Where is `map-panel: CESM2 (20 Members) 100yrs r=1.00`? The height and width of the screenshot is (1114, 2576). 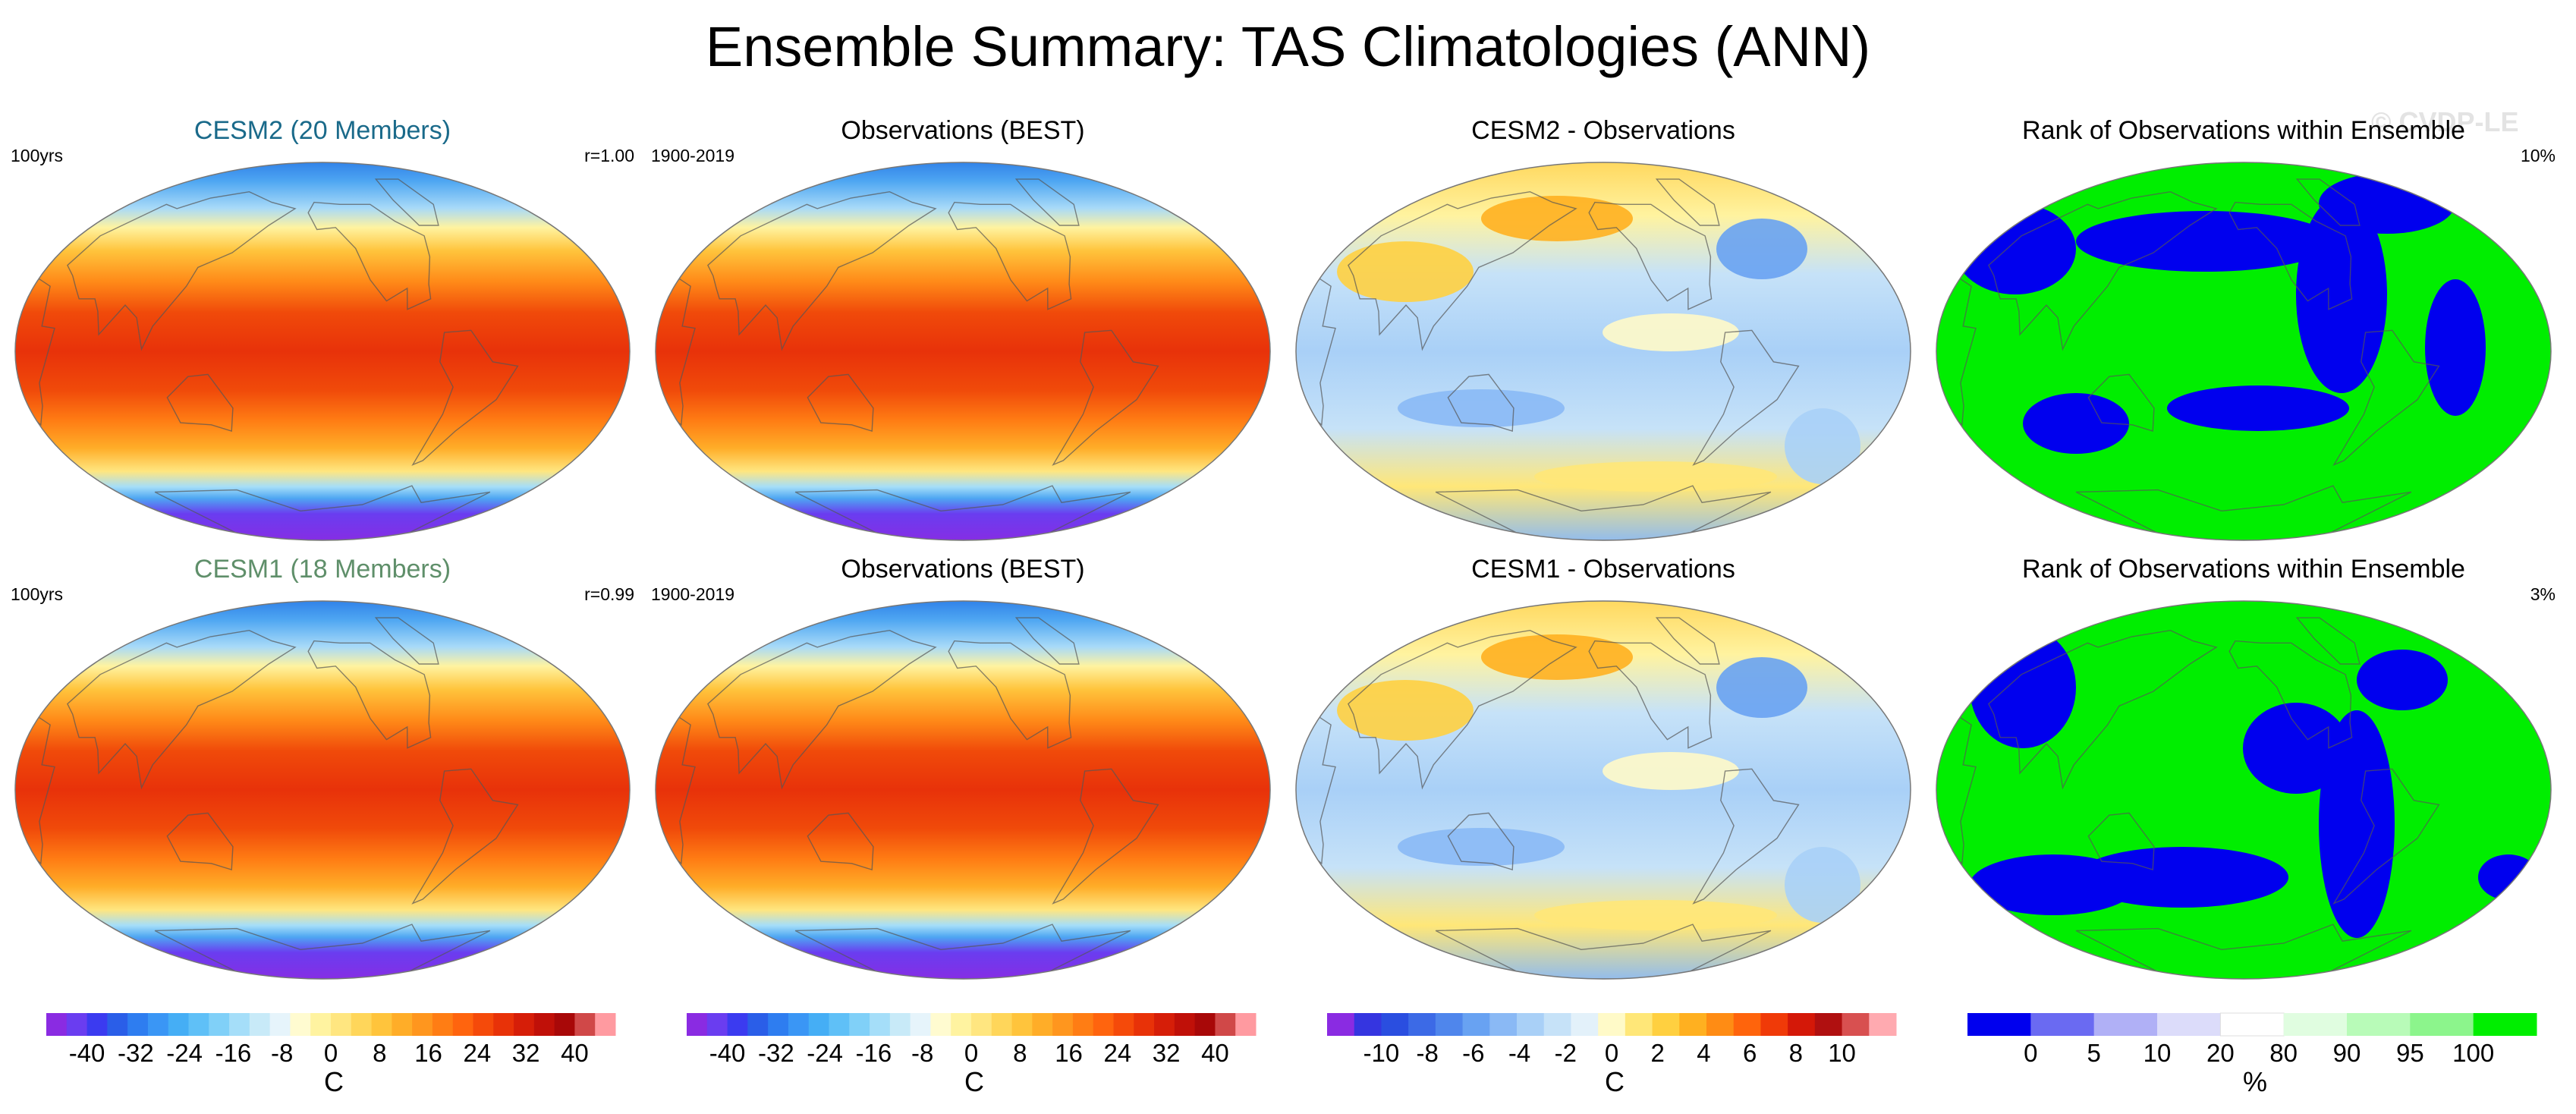 map-panel: CESM2 (20 Members) 100yrs r=1.00 is located at coordinates (322, 334).